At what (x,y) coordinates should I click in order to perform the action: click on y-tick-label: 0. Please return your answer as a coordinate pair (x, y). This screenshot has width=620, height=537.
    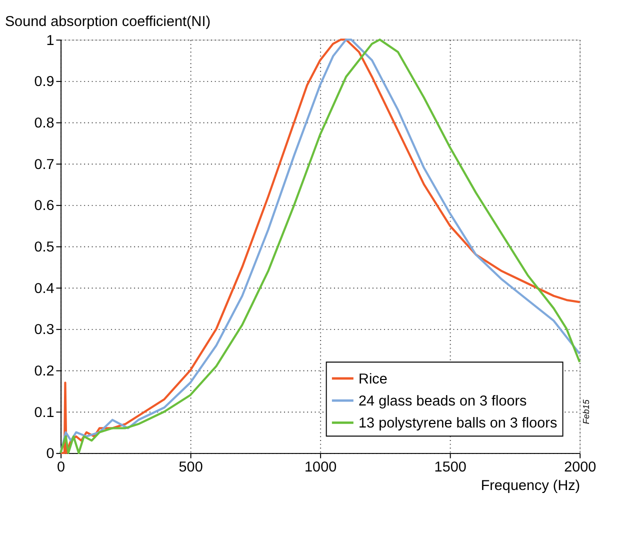
    Looking at the image, I should click on (50, 454).